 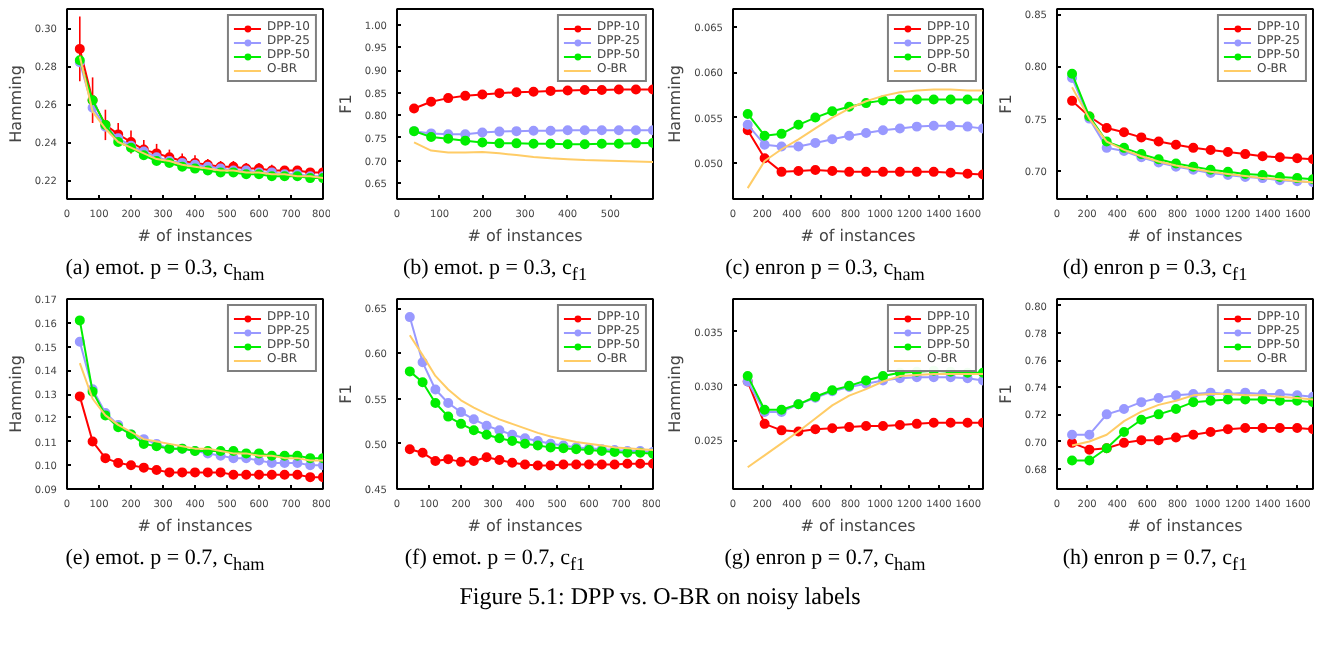 What do you see at coordinates (1155, 561) in the screenshot?
I see `text: (h) enron p = 0.7, c$_{f1}$` at bounding box center [1155, 561].